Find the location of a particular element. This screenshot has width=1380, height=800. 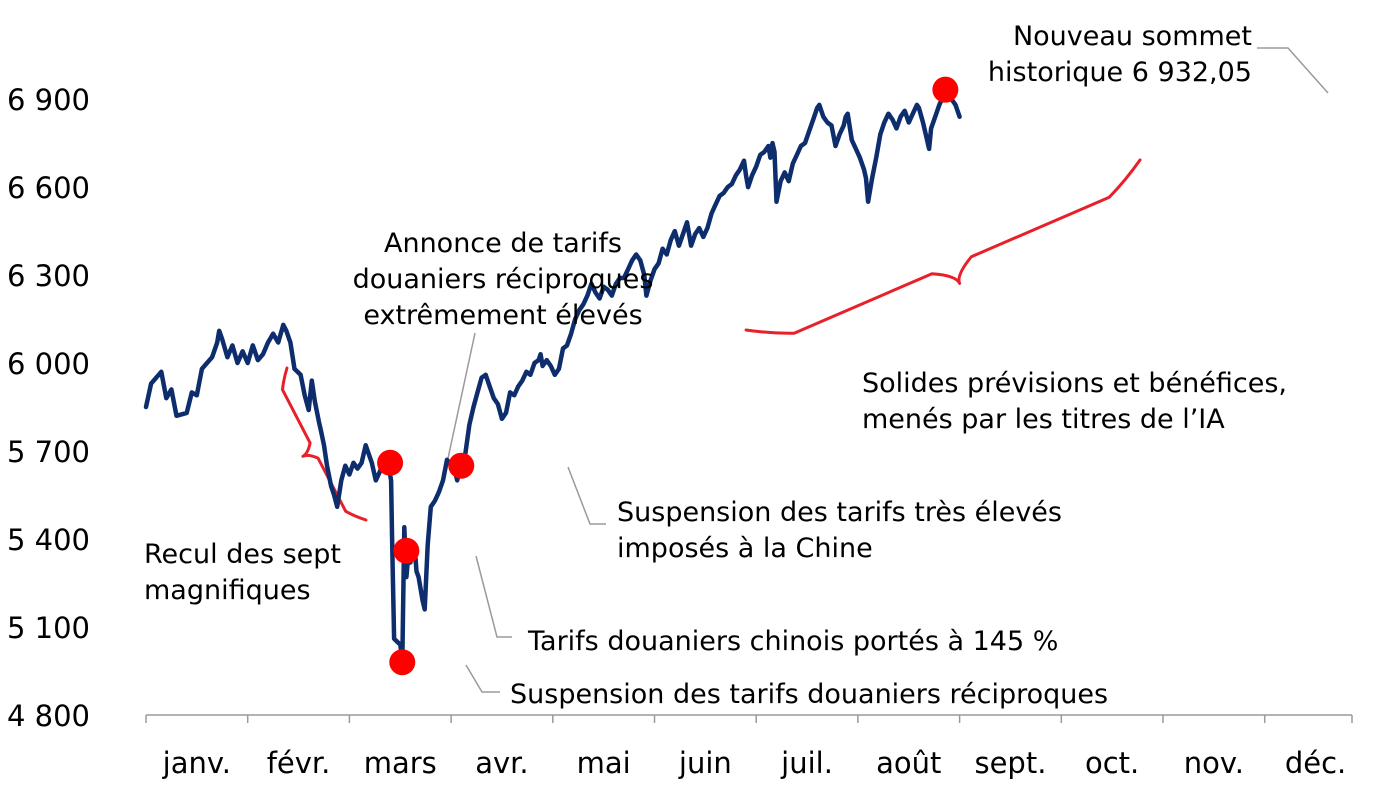

x-tick-label: oct. is located at coordinates (1112, 763).